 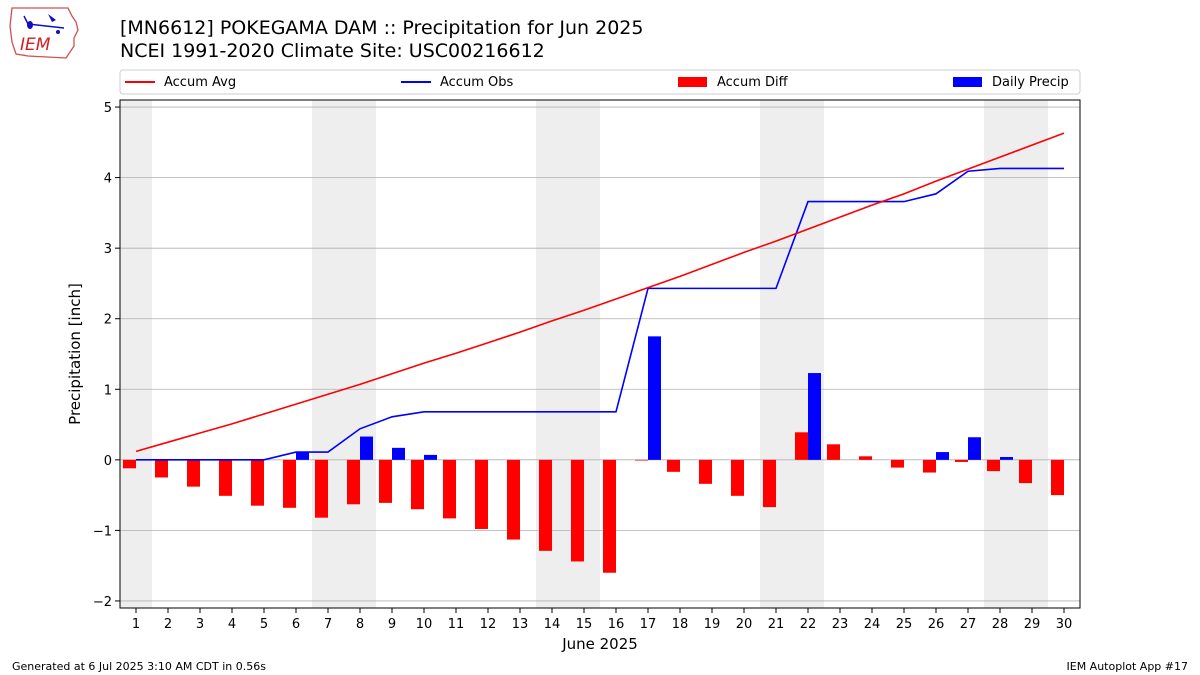 What do you see at coordinates (360, 624) in the screenshot?
I see `x-tick-label: 8` at bounding box center [360, 624].